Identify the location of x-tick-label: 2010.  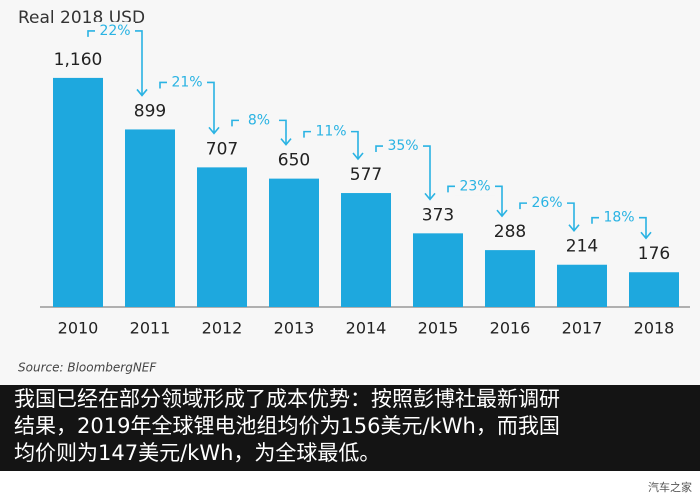
(78, 328).